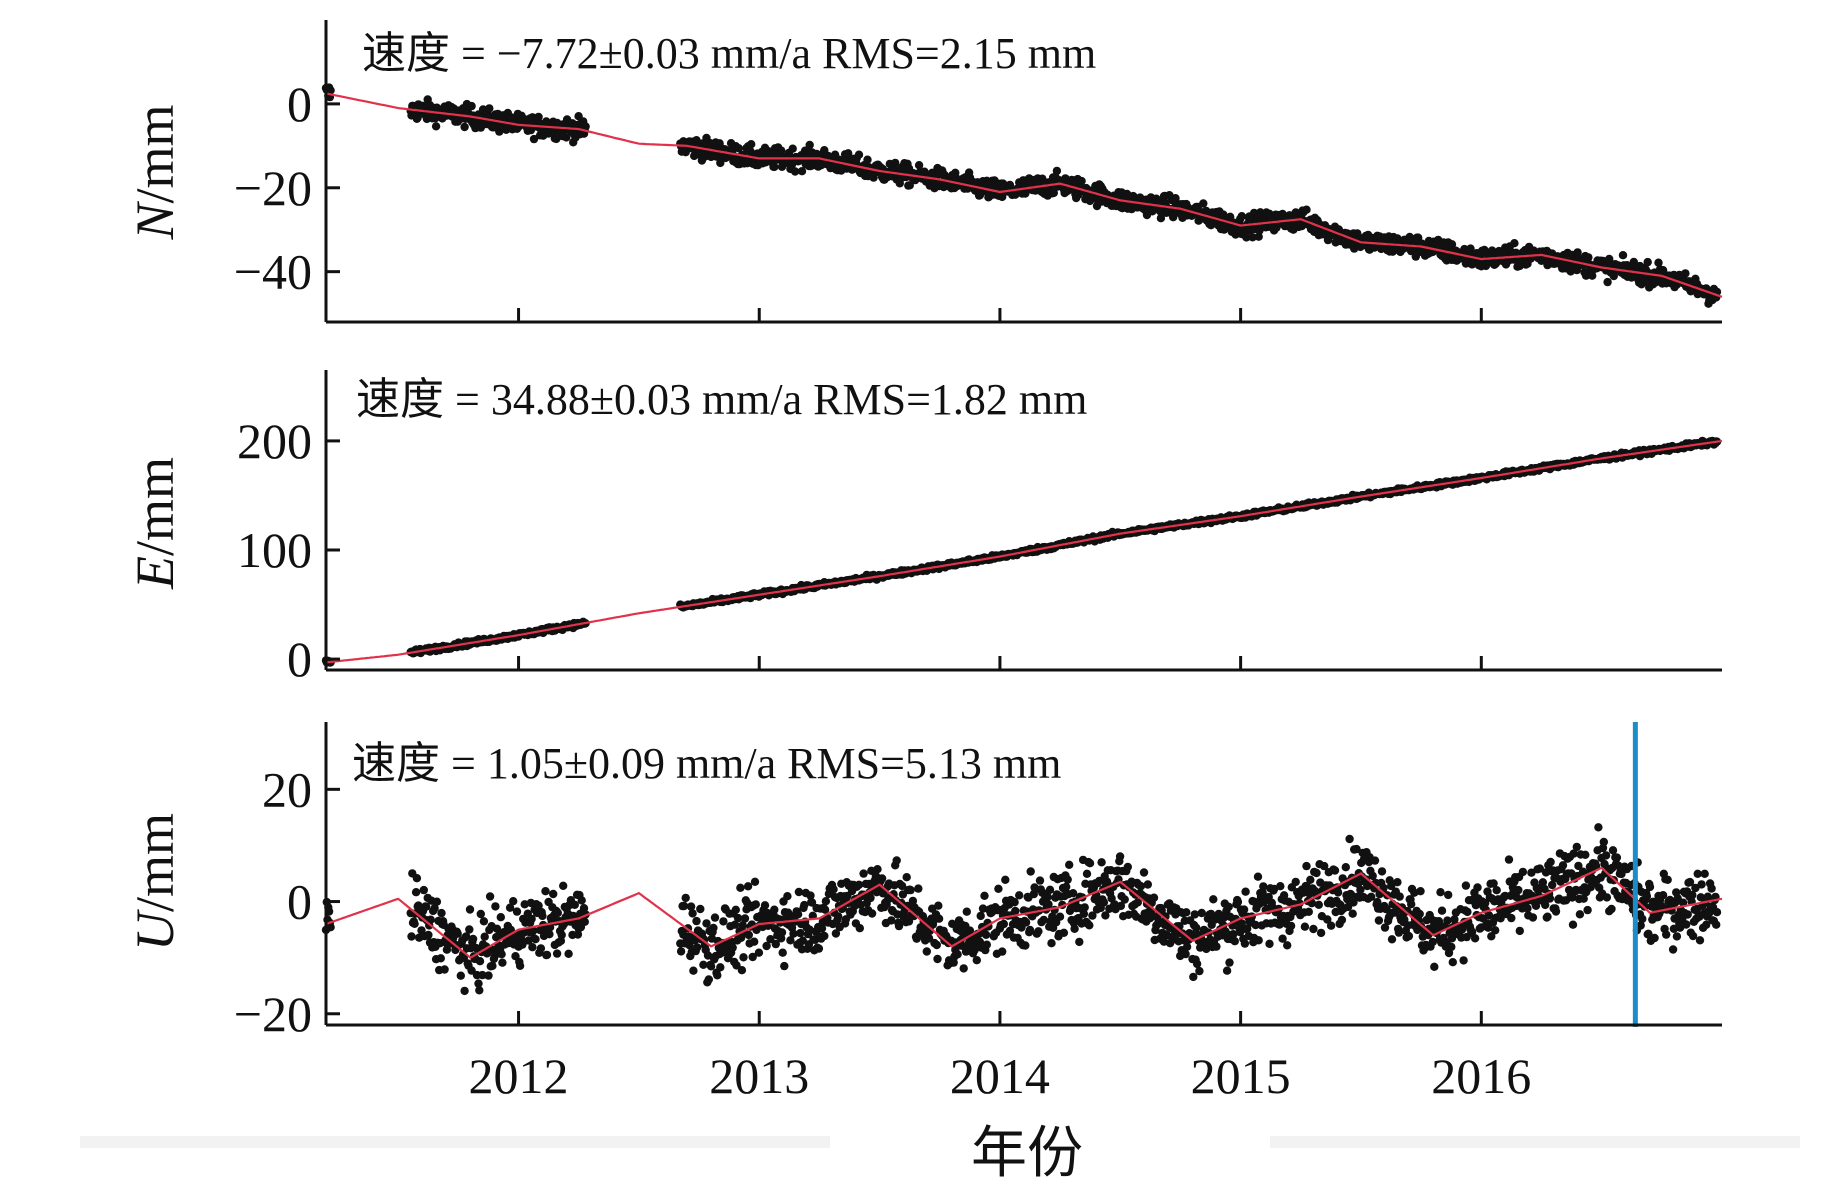 The height and width of the screenshot is (1181, 1843). I want to click on n-y-tick-label: 0, so click(299, 104).